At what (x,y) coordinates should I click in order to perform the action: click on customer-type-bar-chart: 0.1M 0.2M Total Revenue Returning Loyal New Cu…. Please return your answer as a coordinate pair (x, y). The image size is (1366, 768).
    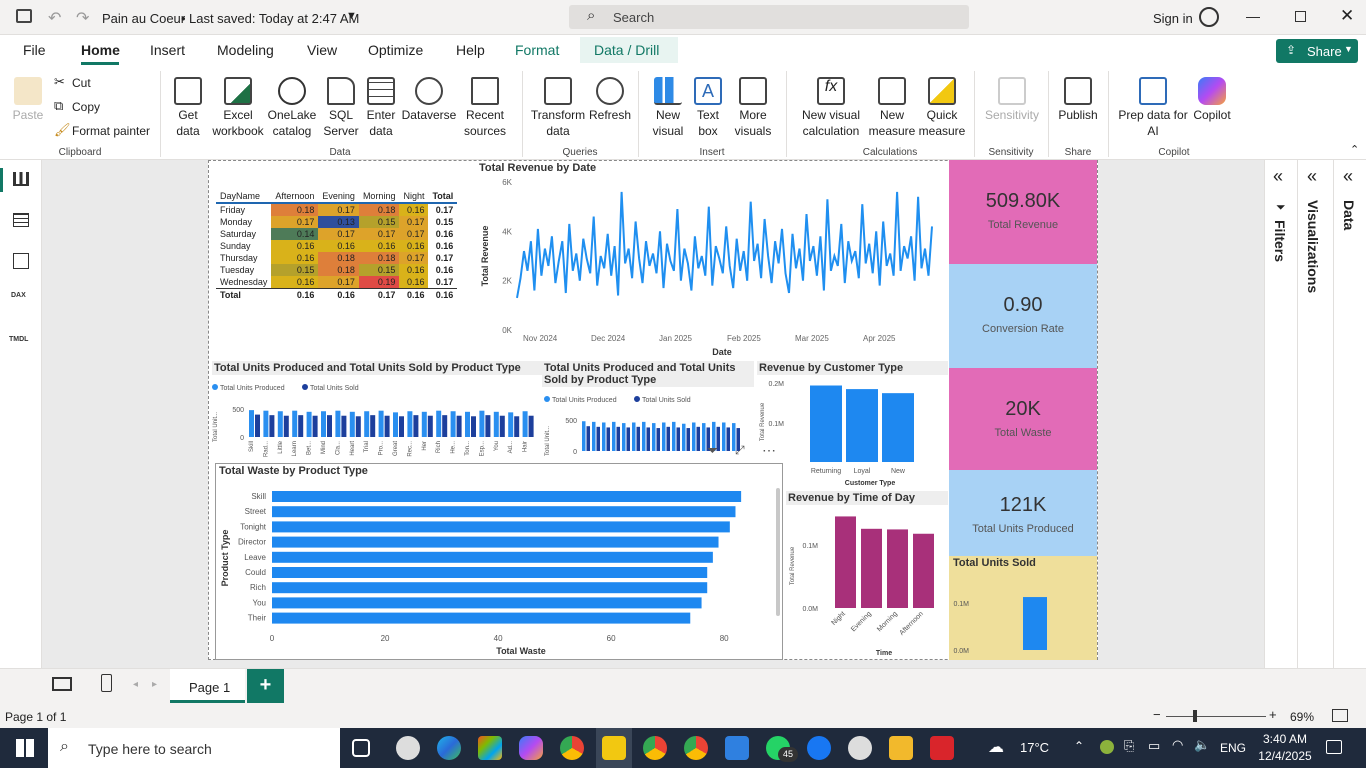
    Looking at the image, I should click on (852, 432).